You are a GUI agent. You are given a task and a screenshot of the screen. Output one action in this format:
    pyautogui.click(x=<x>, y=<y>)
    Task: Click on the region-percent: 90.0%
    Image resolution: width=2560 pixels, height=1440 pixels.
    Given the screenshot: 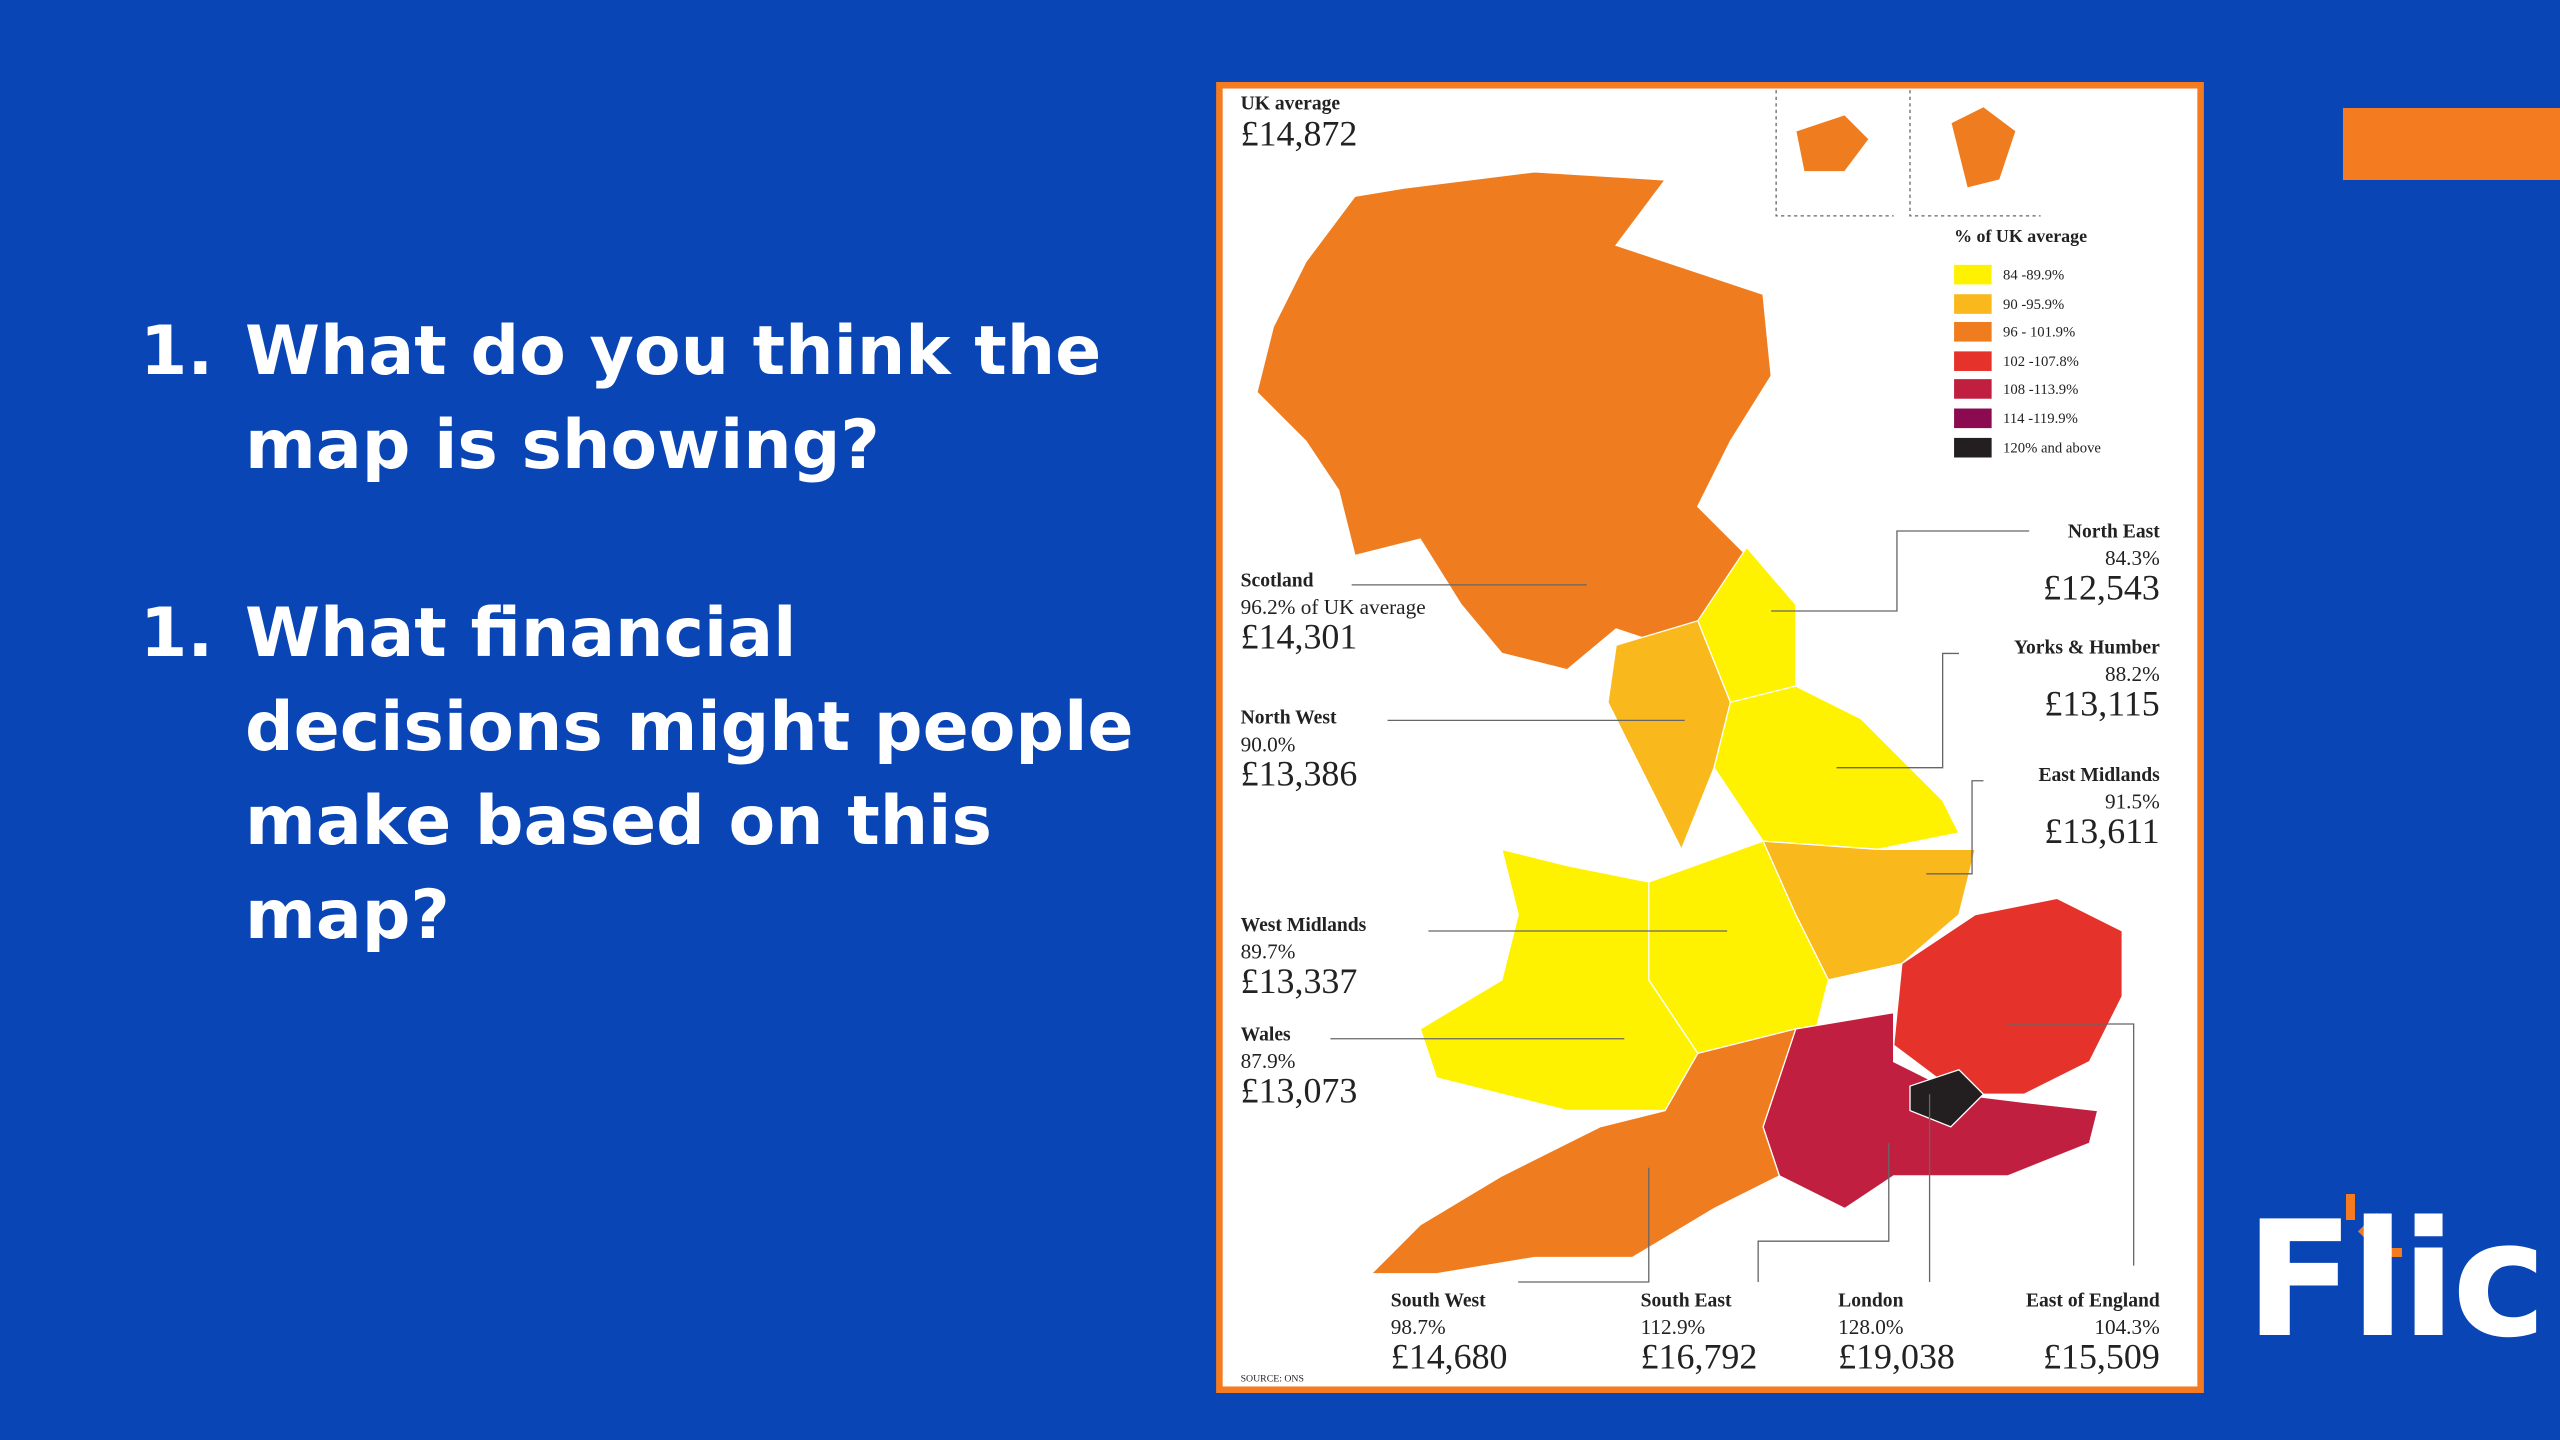 What is the action you would take?
    pyautogui.click(x=1268, y=744)
    